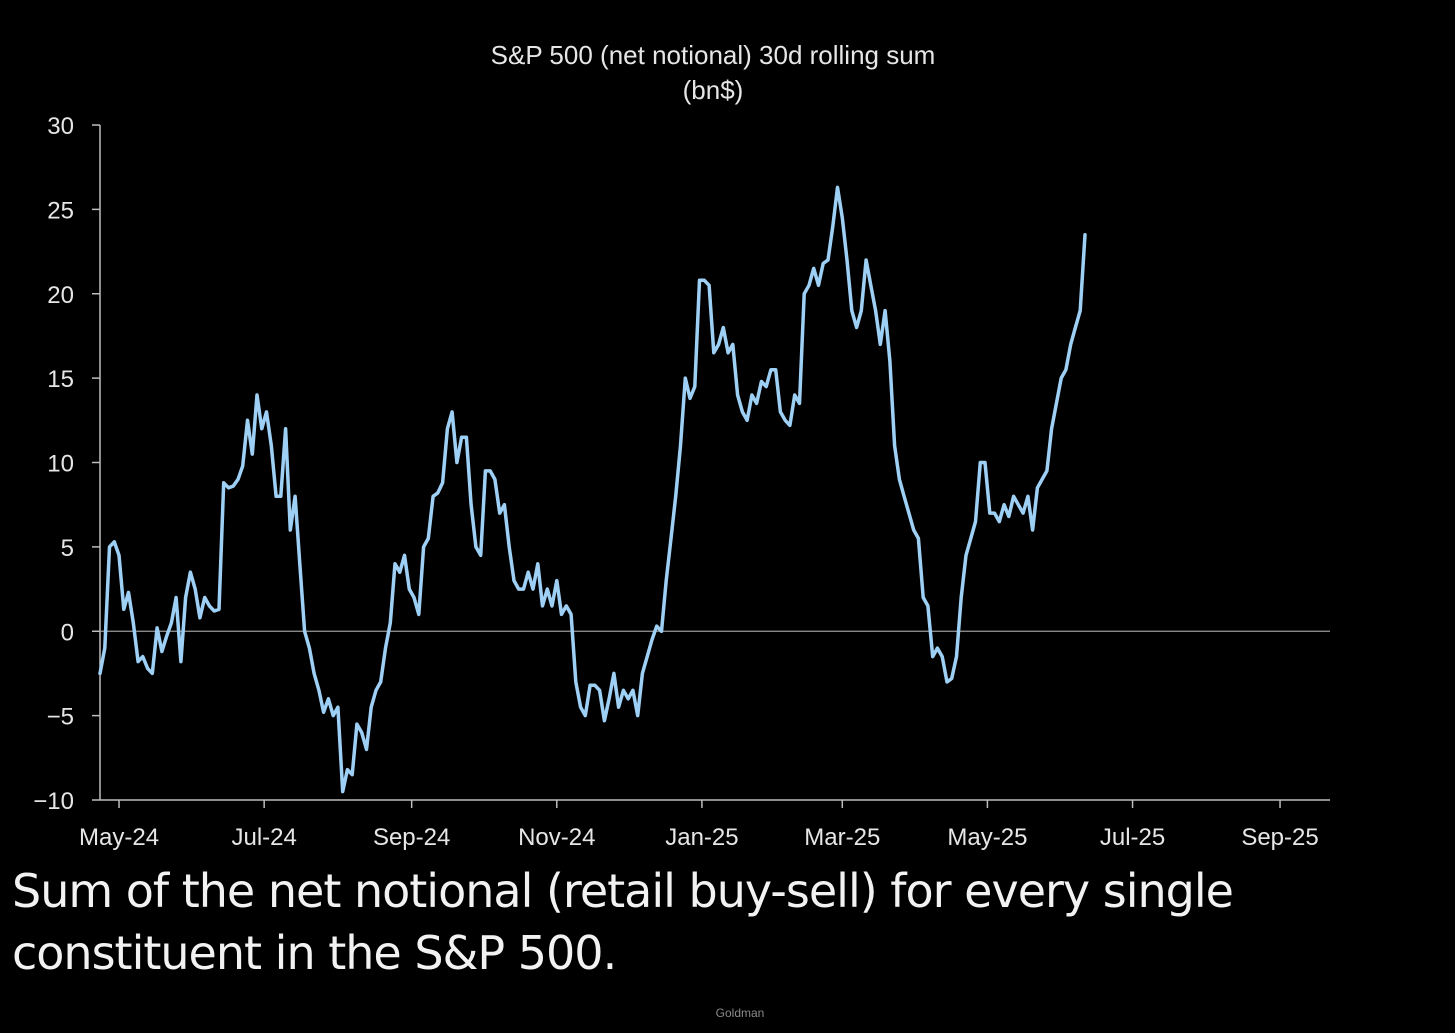 Image resolution: width=1455 pixels, height=1033 pixels. I want to click on x-tick-label: May-24, so click(119, 837).